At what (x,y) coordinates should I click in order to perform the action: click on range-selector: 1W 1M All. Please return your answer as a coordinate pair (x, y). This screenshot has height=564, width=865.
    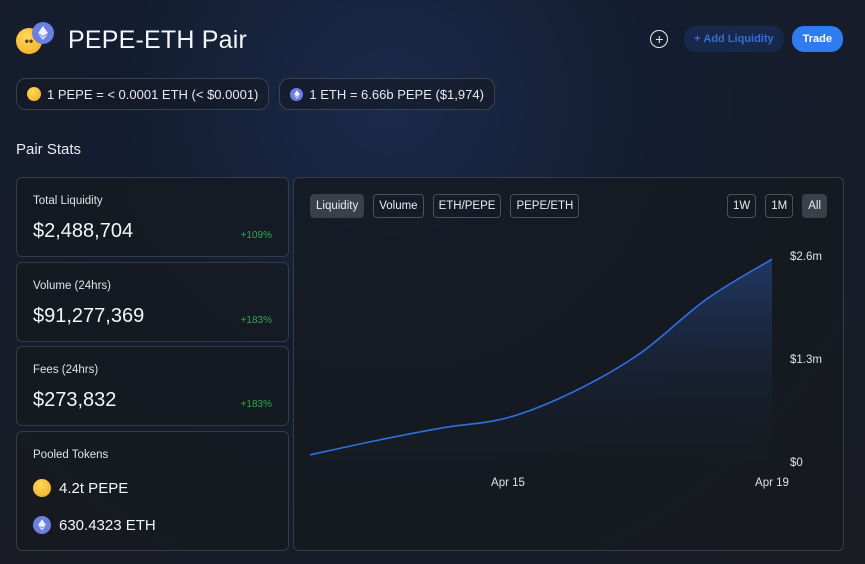
    Looking at the image, I should click on (776, 206).